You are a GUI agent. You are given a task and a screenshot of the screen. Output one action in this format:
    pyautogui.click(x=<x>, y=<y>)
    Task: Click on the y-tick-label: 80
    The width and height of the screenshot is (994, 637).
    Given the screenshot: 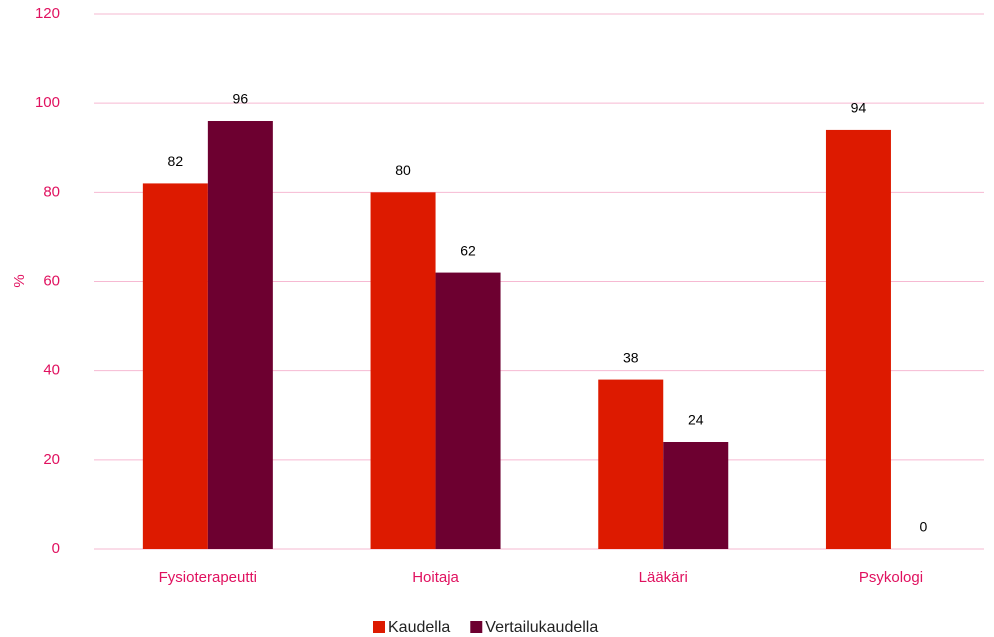 What is the action you would take?
    pyautogui.click(x=51, y=191)
    